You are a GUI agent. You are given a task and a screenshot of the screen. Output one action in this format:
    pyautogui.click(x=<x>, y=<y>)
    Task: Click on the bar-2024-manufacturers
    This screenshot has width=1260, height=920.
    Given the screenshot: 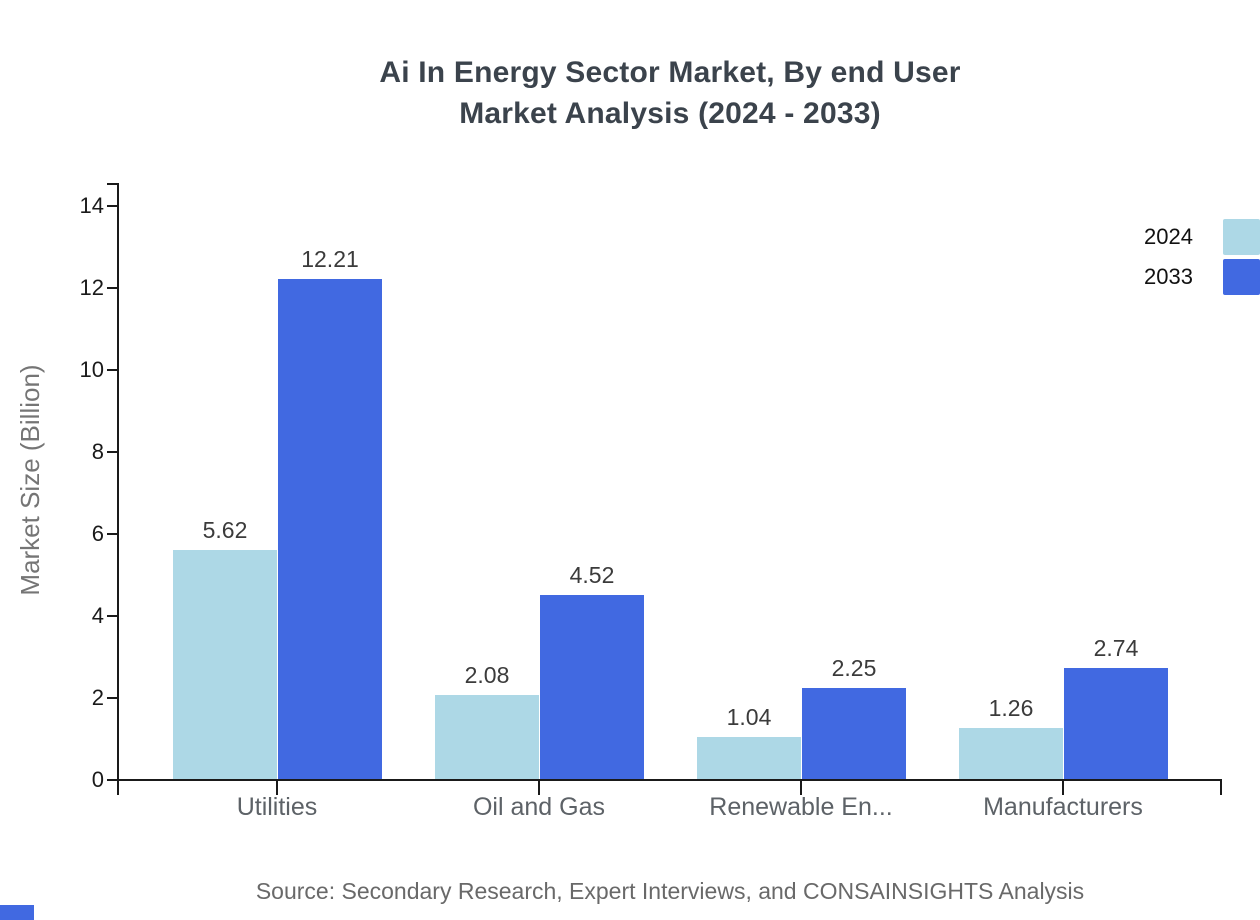 What is the action you would take?
    pyautogui.click(x=1011, y=754)
    